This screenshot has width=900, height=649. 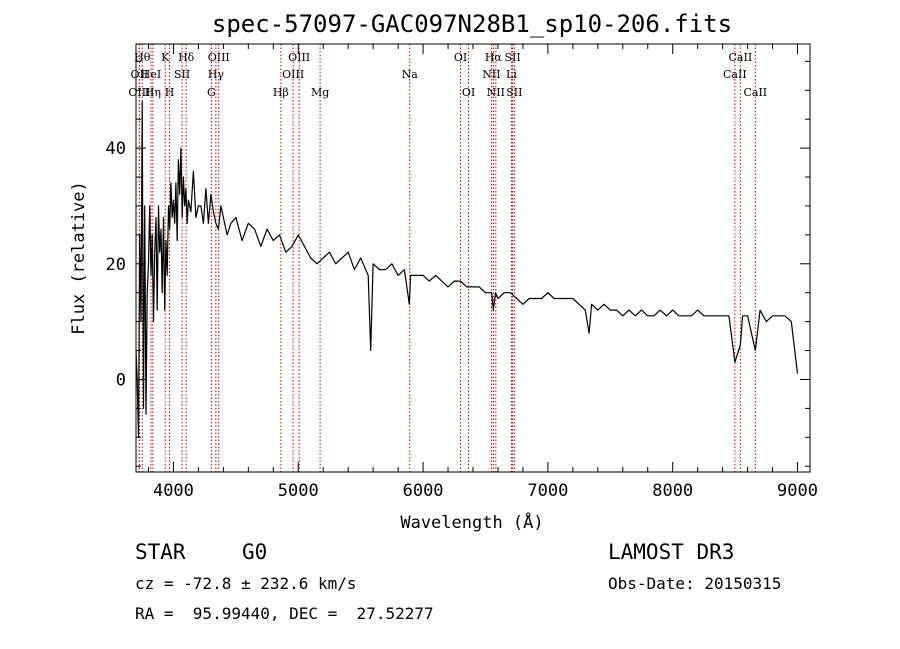 I want to click on y-tick-label: 40, so click(x=116, y=149).